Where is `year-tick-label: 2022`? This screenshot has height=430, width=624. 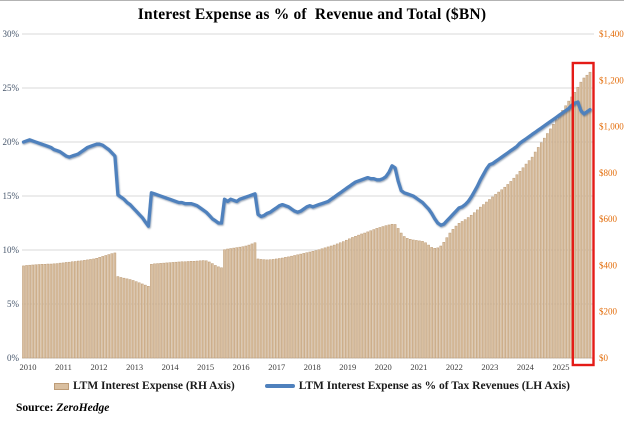
year-tick-label: 2022 is located at coordinates (454, 367).